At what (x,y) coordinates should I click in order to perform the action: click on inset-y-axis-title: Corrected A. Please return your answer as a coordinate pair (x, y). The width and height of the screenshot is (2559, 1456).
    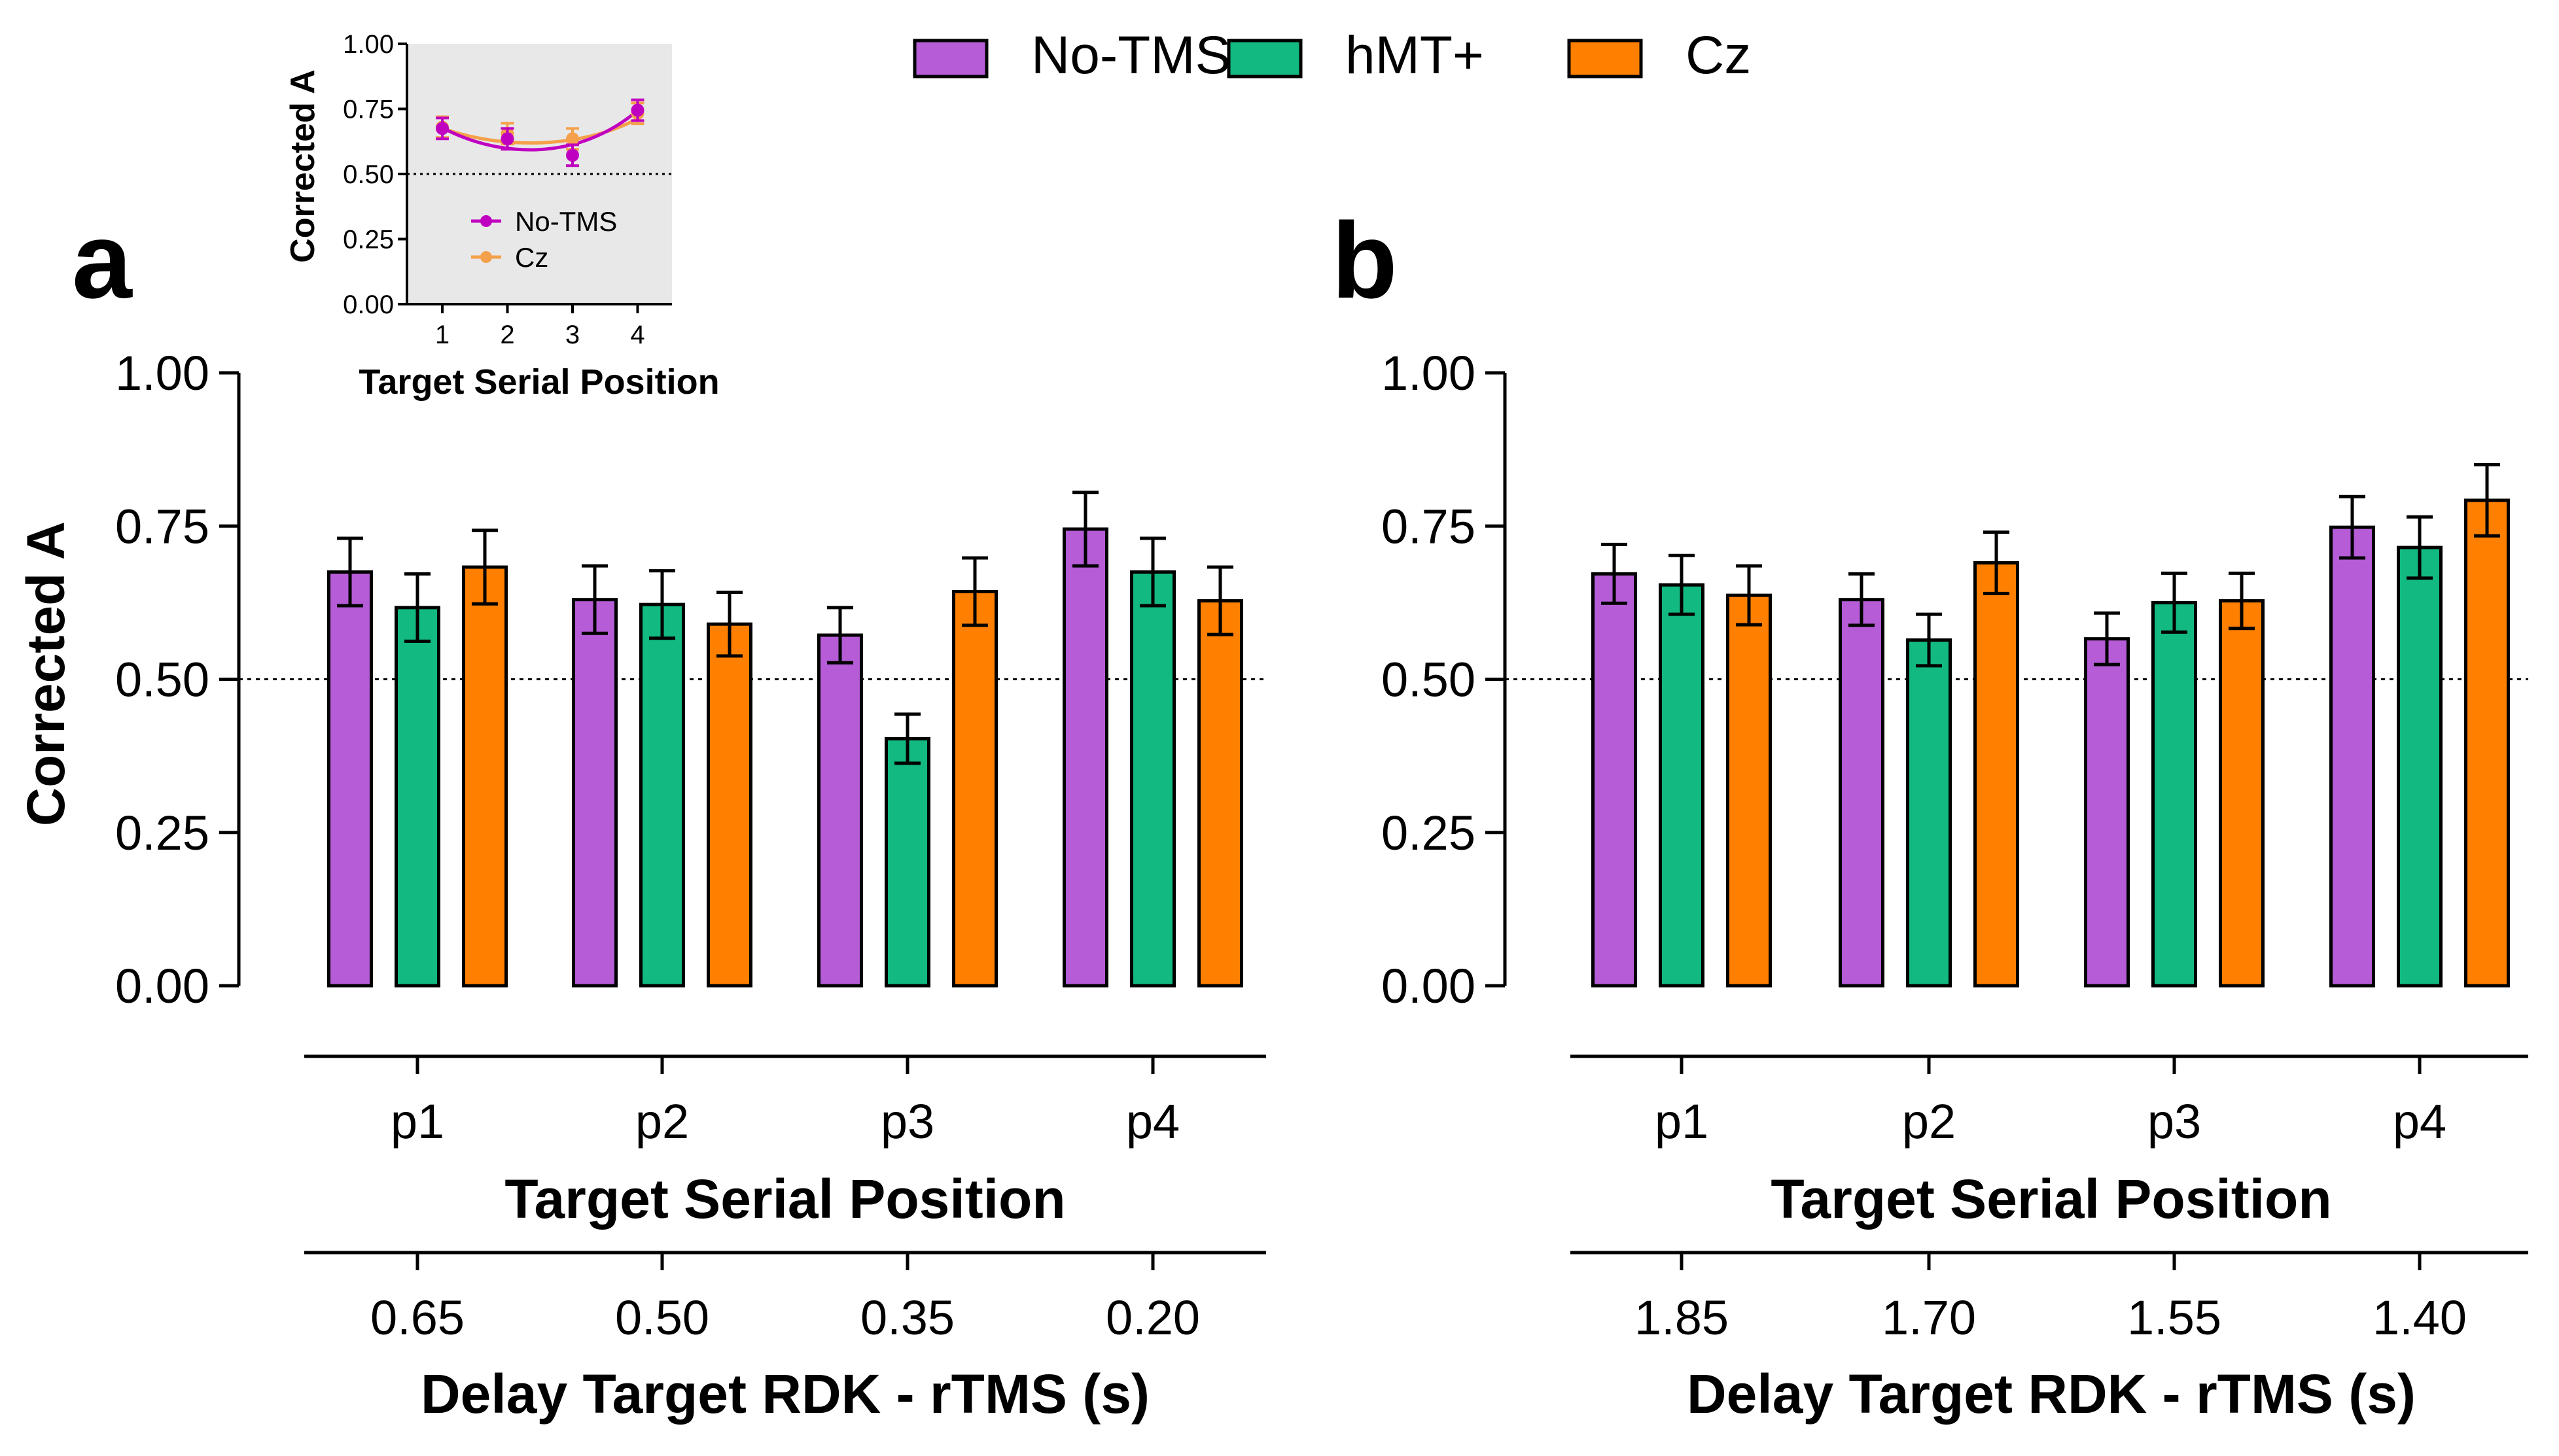
    Looking at the image, I should click on (303, 166).